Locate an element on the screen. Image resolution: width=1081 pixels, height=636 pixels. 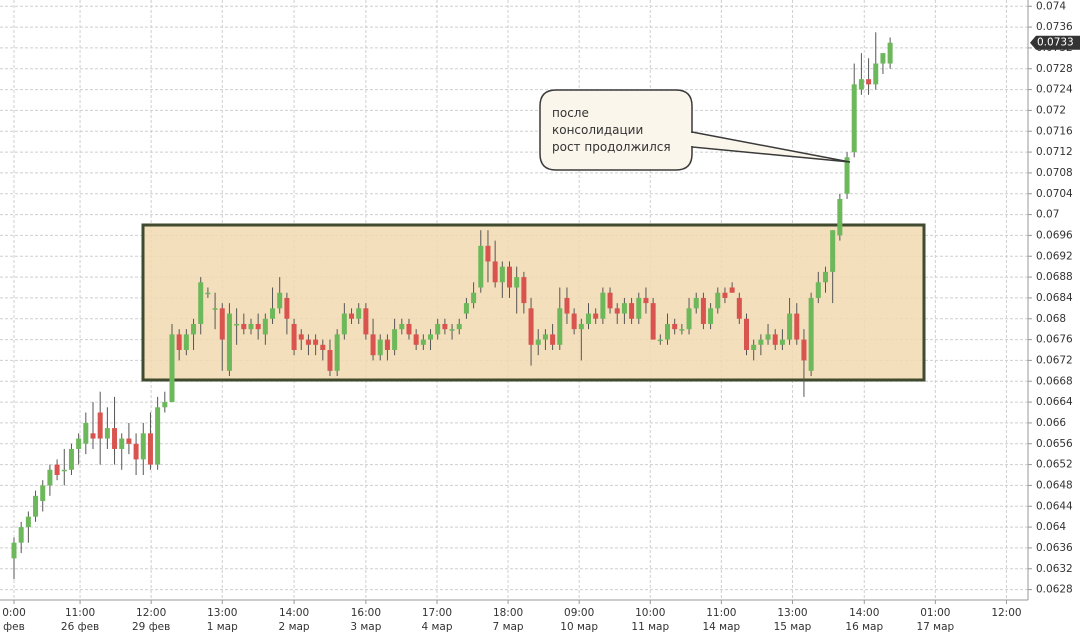
x-tick-label: 11:00 is located at coordinates (721, 613).